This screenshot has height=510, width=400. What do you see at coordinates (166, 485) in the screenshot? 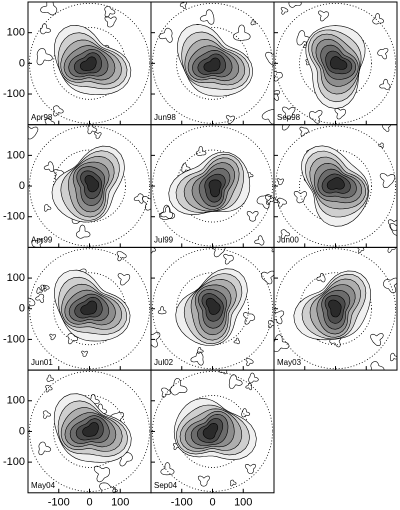
I see `panel-label: Sep04` at bounding box center [166, 485].